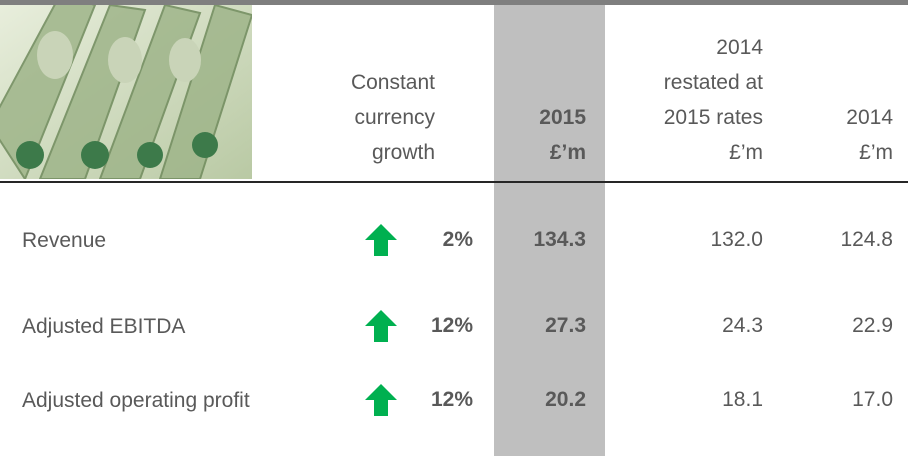 The height and width of the screenshot is (456, 908). I want to click on header-line: restated at, so click(713, 82).